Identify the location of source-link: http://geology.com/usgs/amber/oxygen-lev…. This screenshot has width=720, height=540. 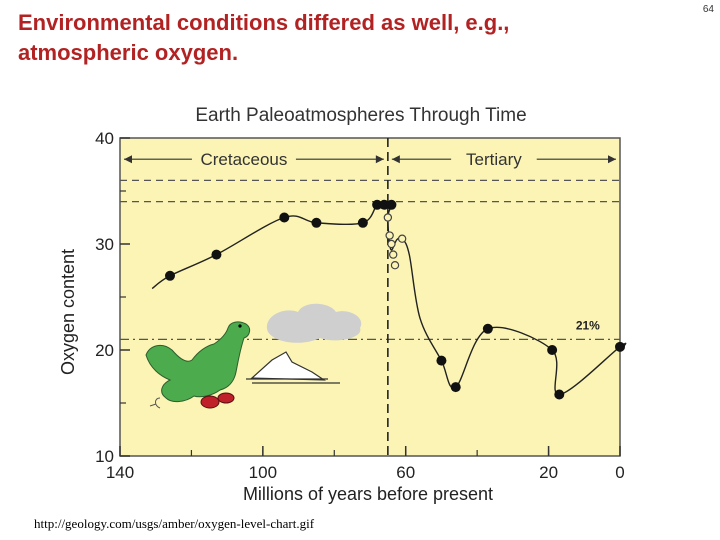
(174, 523).